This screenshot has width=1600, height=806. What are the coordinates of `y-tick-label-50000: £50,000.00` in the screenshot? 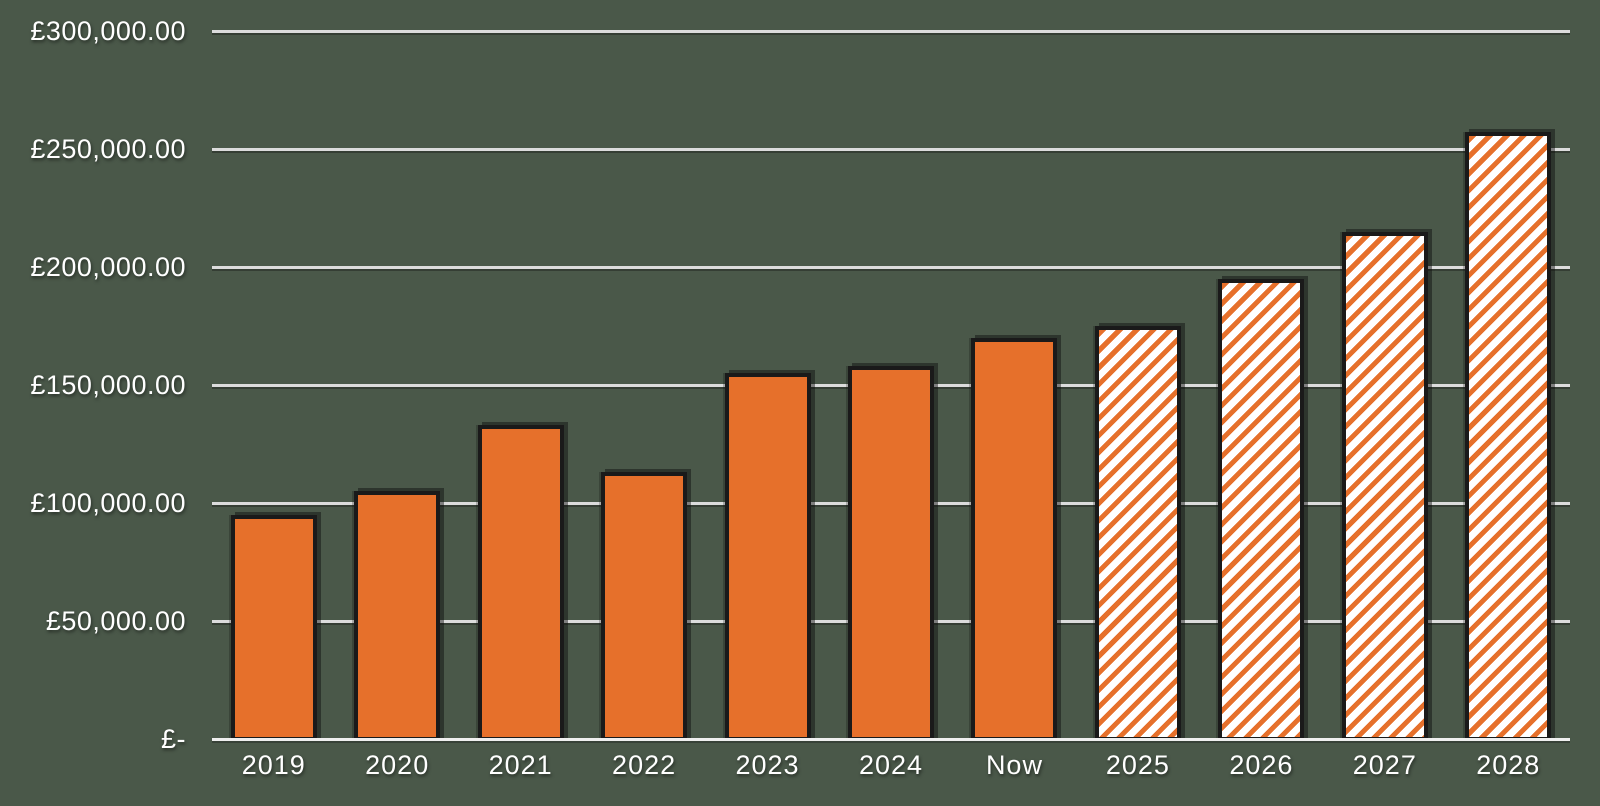 It's located at (115, 621).